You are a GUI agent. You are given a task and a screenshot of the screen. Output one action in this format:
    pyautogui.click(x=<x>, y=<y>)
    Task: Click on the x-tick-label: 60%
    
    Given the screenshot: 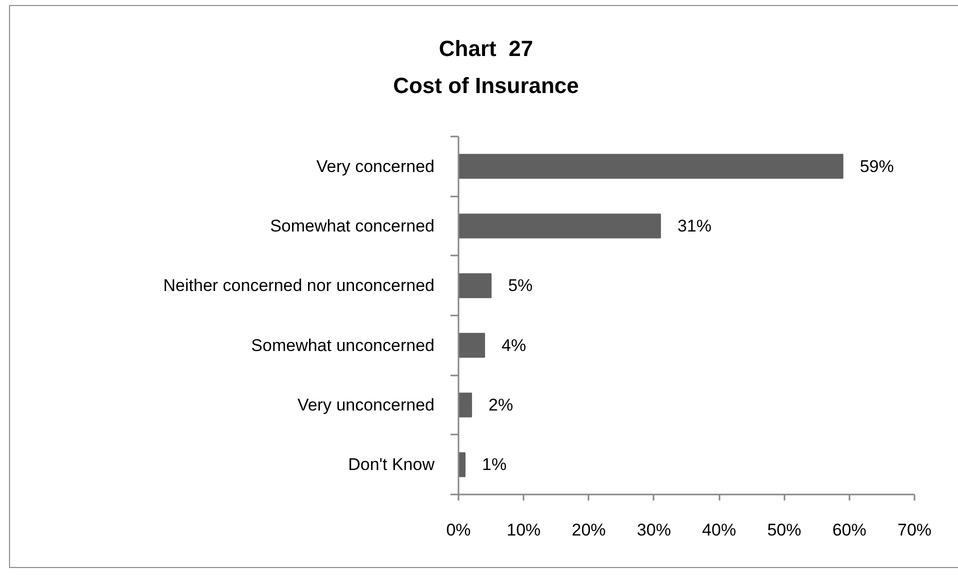 What is the action you would take?
    pyautogui.click(x=849, y=530)
    